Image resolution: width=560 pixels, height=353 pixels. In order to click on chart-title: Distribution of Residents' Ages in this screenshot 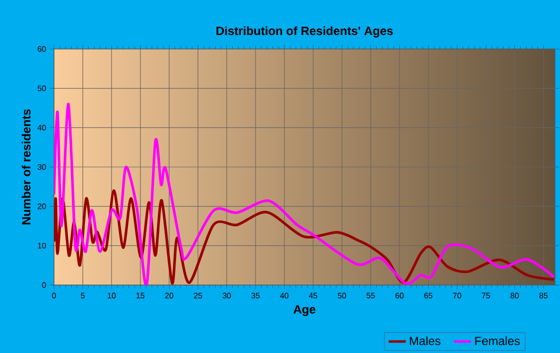, I will do `click(304, 32)`.